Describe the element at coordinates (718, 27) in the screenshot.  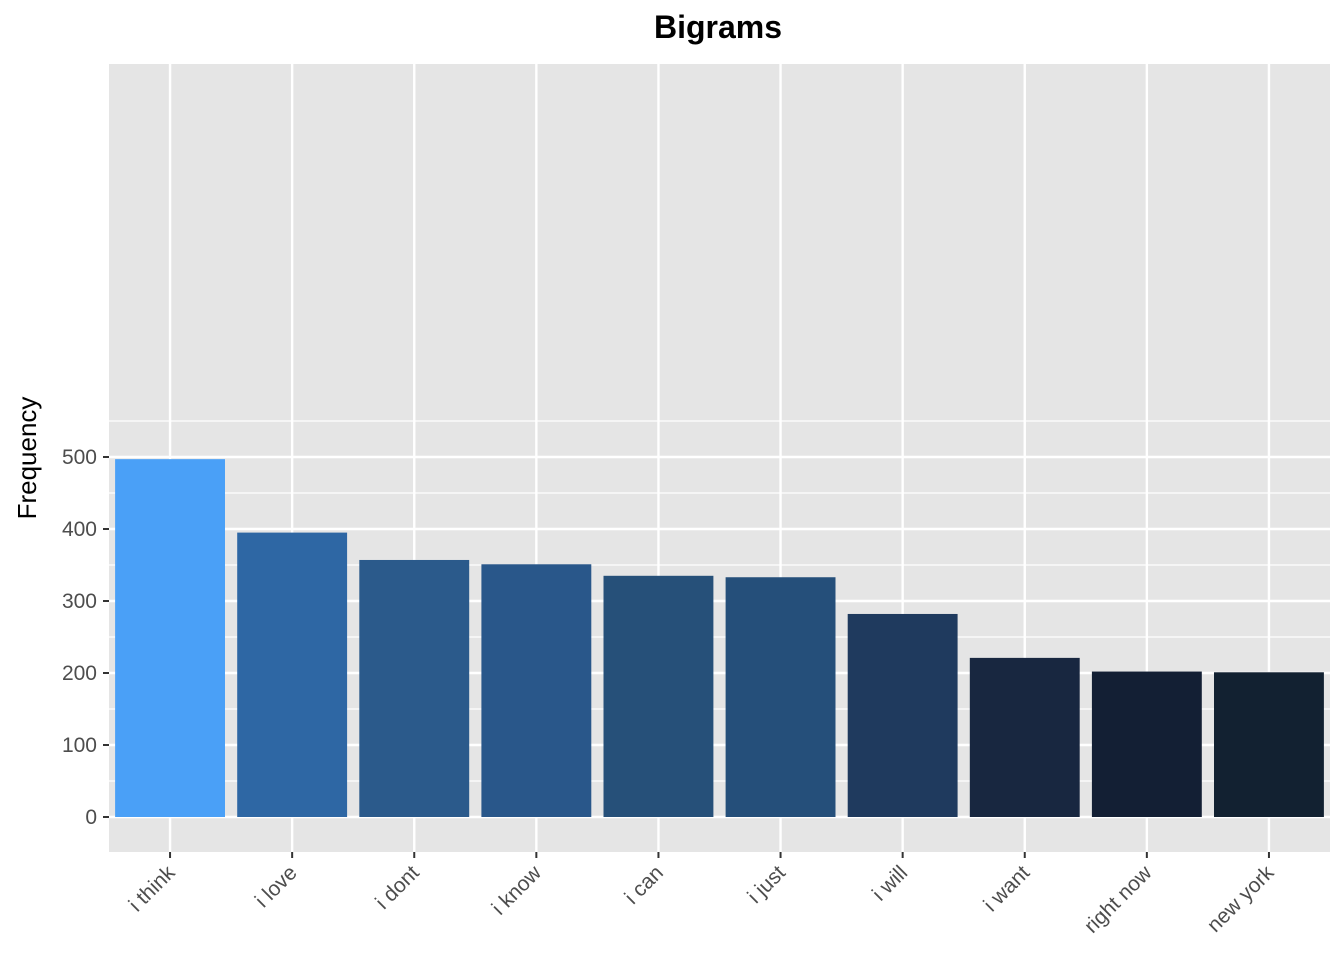
I see `chart-title: Bigrams` at that location.